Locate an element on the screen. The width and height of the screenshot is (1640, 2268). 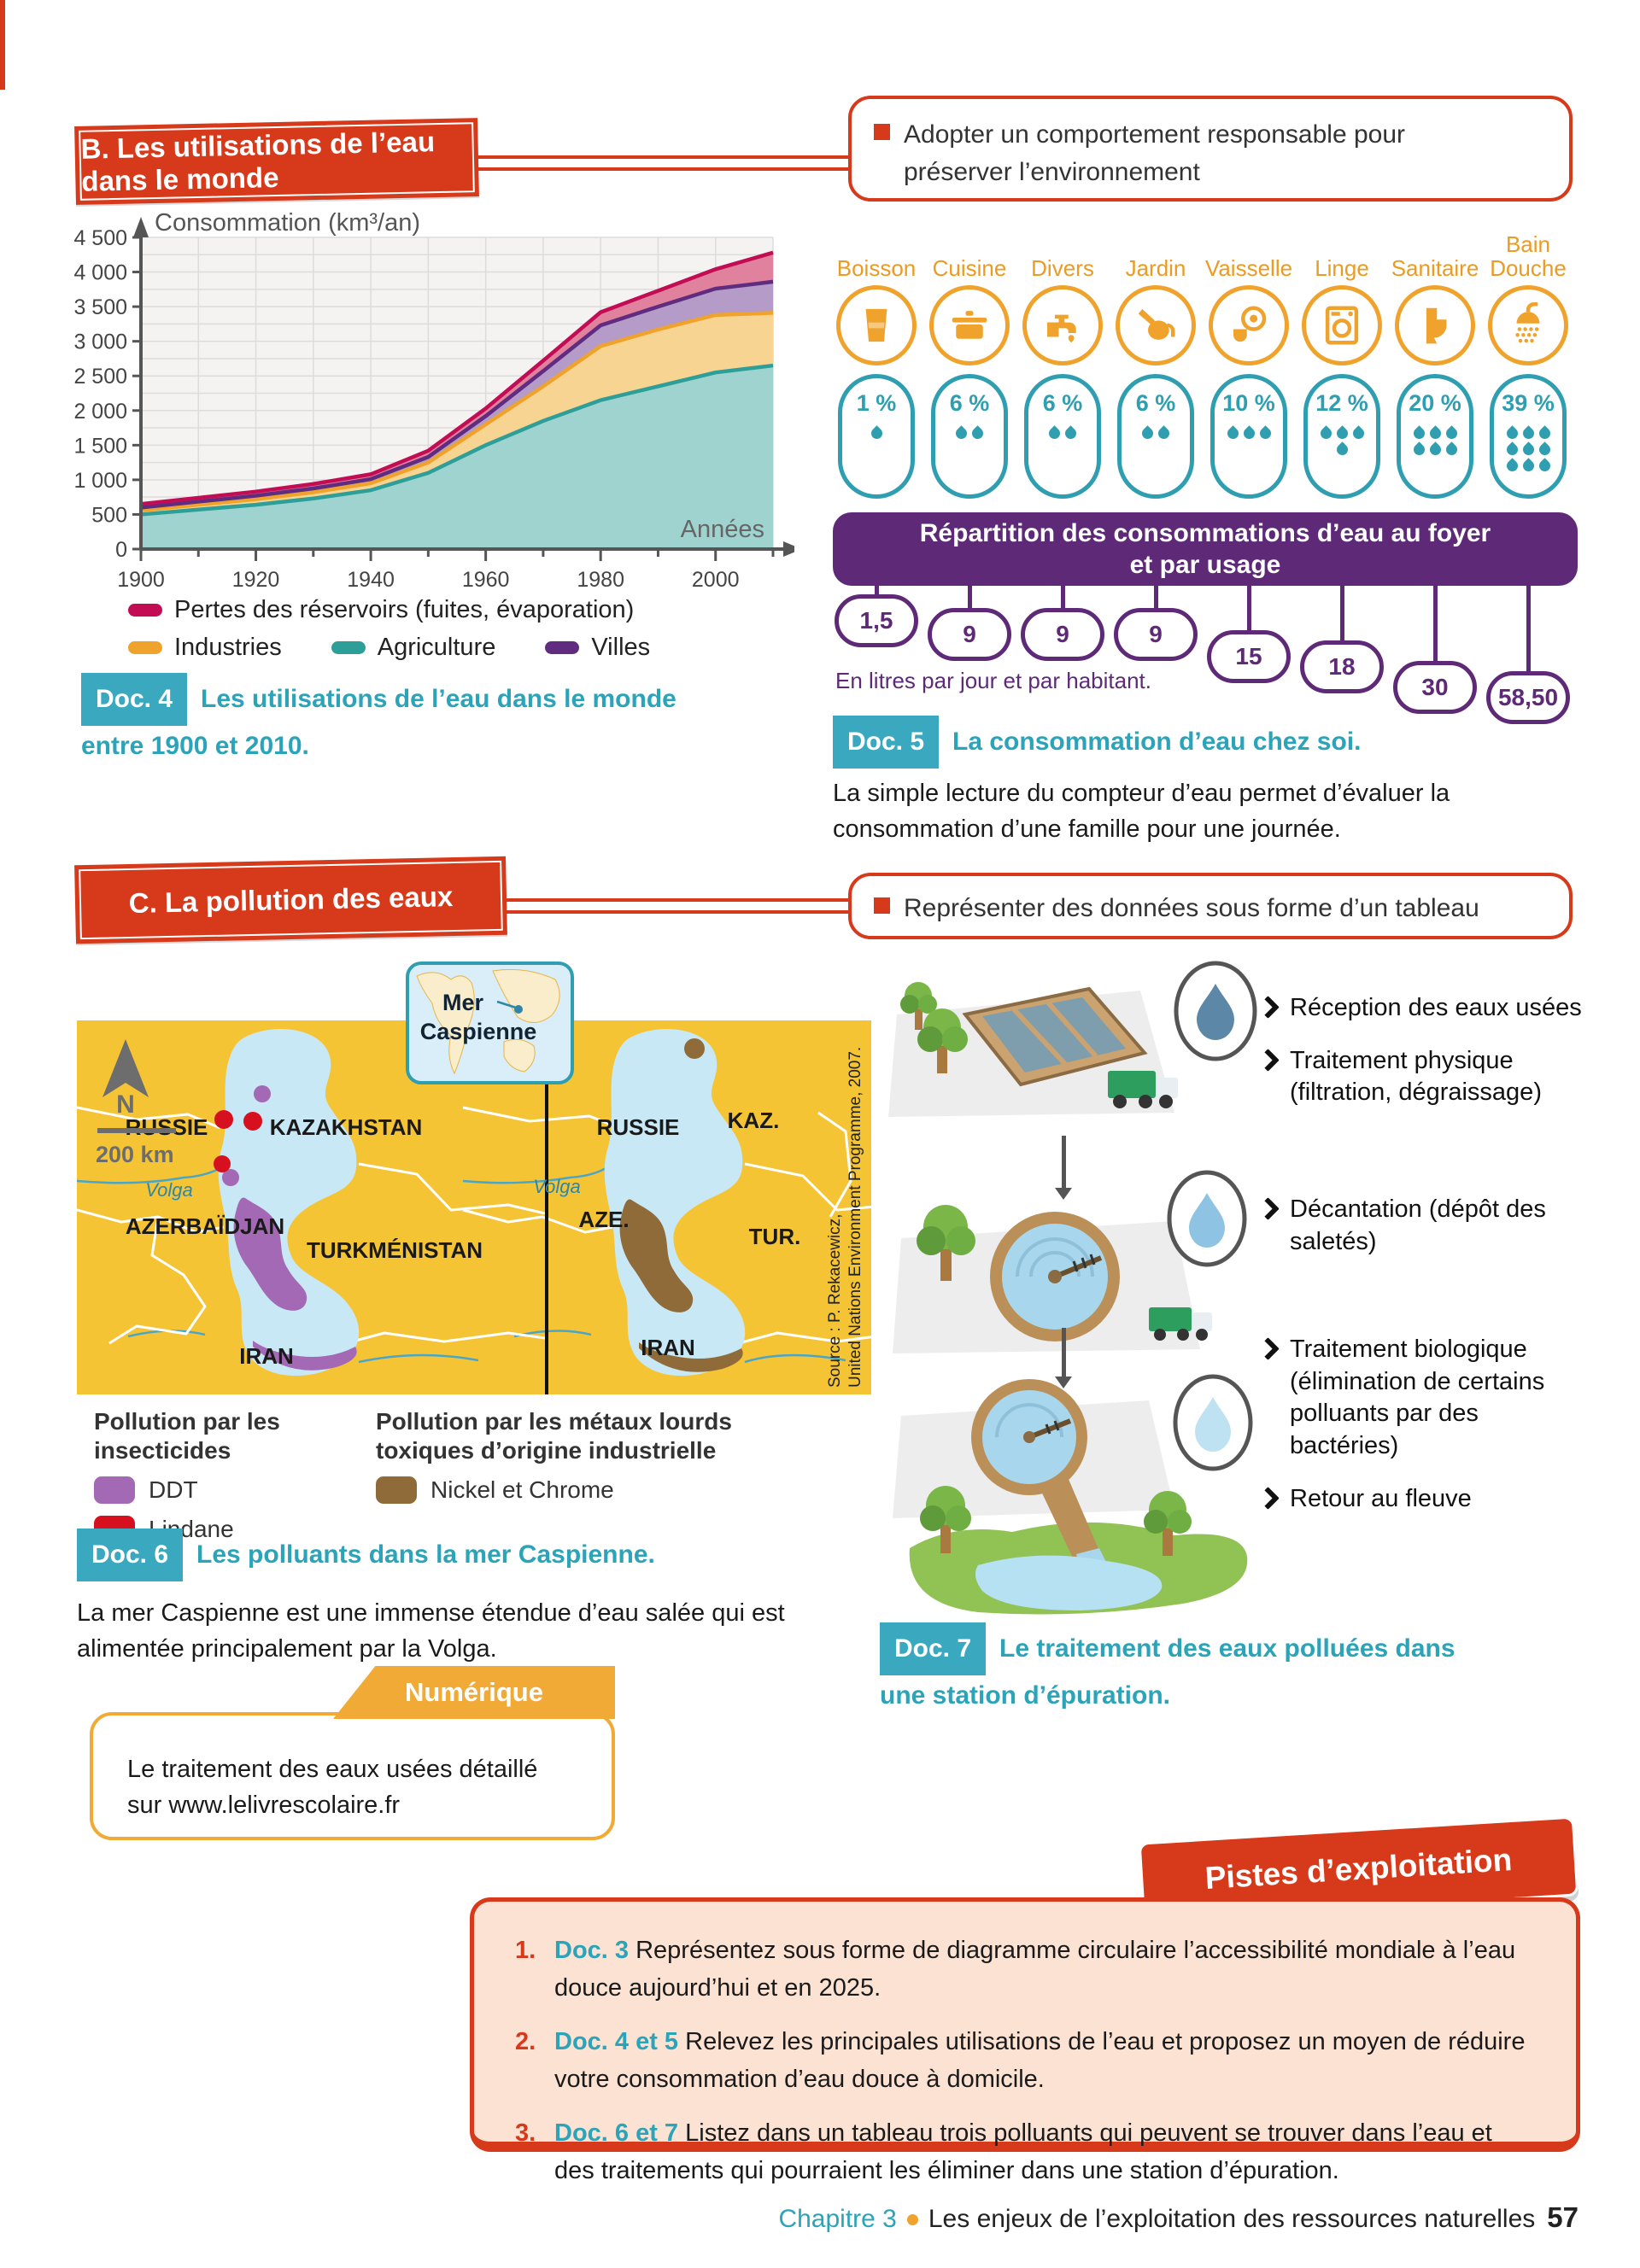
usage-liters-column: 18 is located at coordinates (1341, 655).